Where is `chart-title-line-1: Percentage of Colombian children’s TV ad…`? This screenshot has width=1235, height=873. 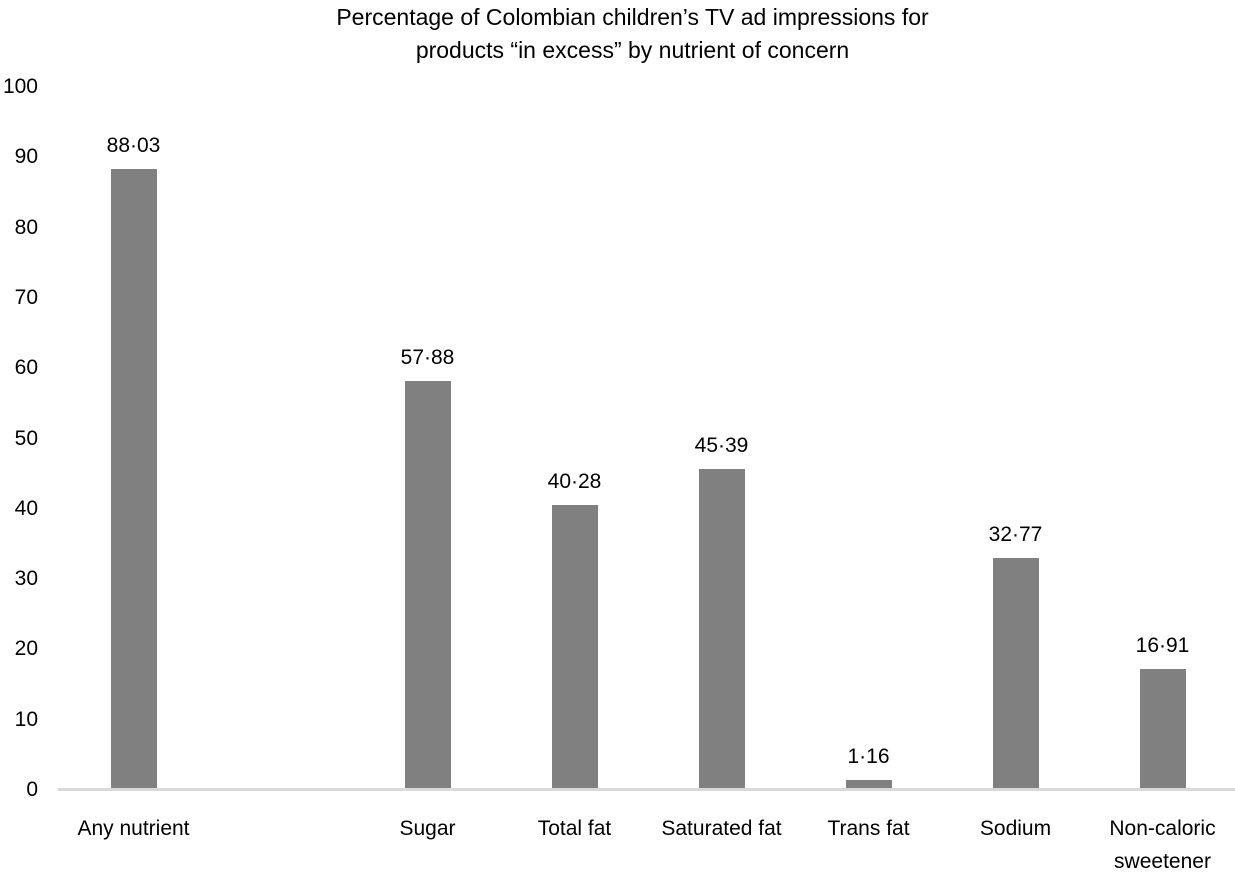 chart-title-line-1: Percentage of Colombian children’s TV ad… is located at coordinates (632, 17).